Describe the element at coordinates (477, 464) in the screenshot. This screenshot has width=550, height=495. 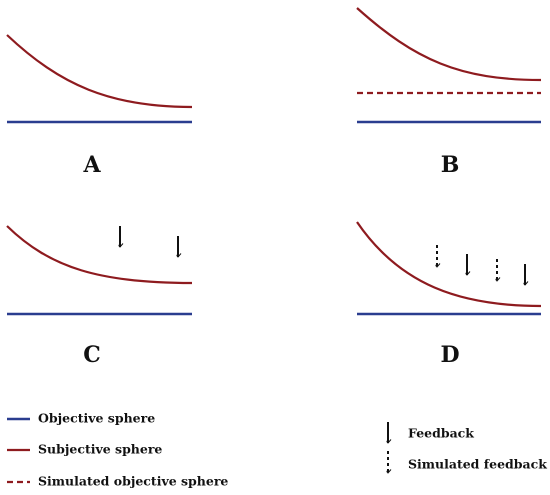
I see `legend-label: Simulated feedback` at that location.